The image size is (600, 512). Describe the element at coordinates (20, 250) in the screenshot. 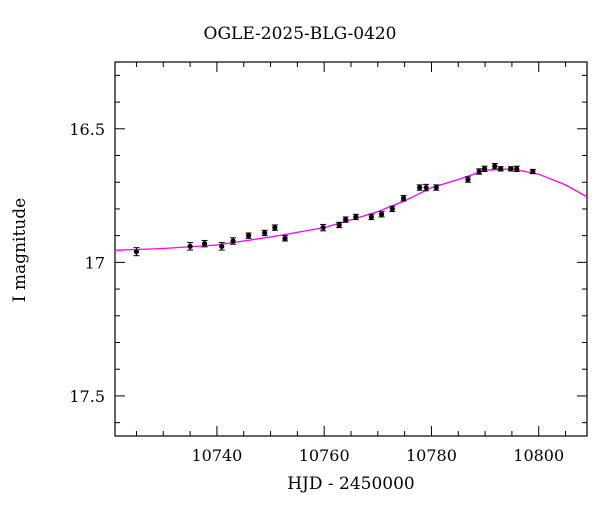

I see `y-axis-label: I magnitude` at that location.